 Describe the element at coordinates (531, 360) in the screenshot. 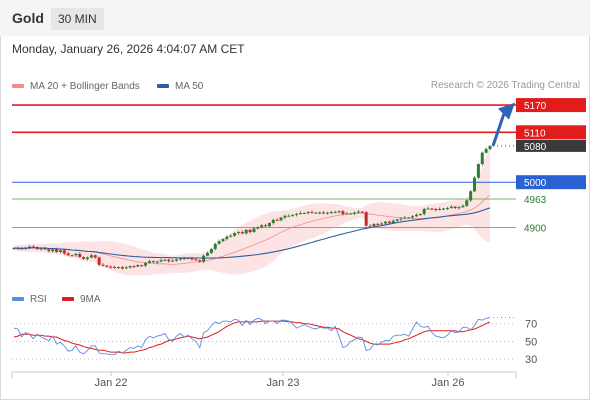

I see `rsi-tick-label: 30` at that location.